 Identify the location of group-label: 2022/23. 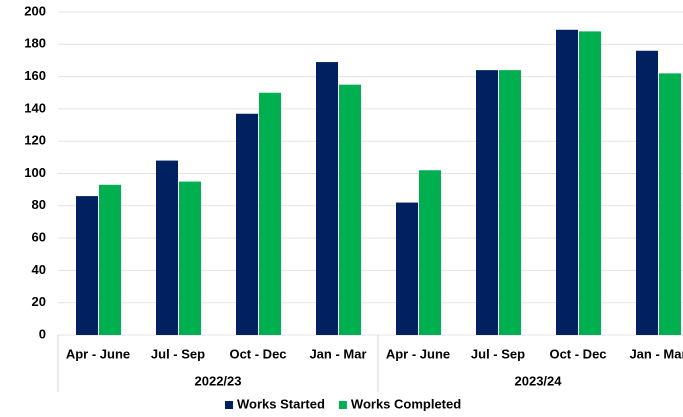
(218, 380).